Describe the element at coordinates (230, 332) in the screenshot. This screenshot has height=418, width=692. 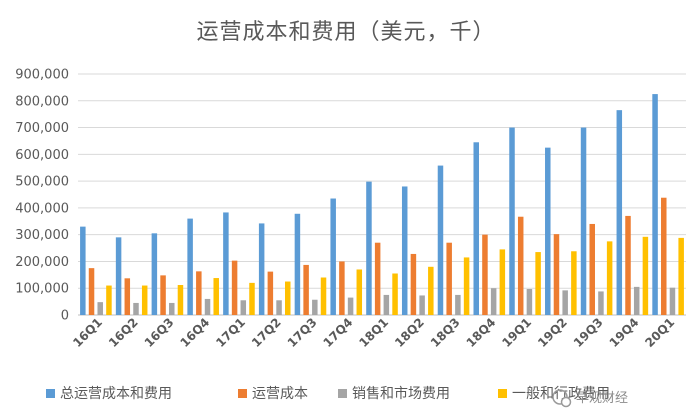
I see `x-tick-label: 17Q1` at that location.